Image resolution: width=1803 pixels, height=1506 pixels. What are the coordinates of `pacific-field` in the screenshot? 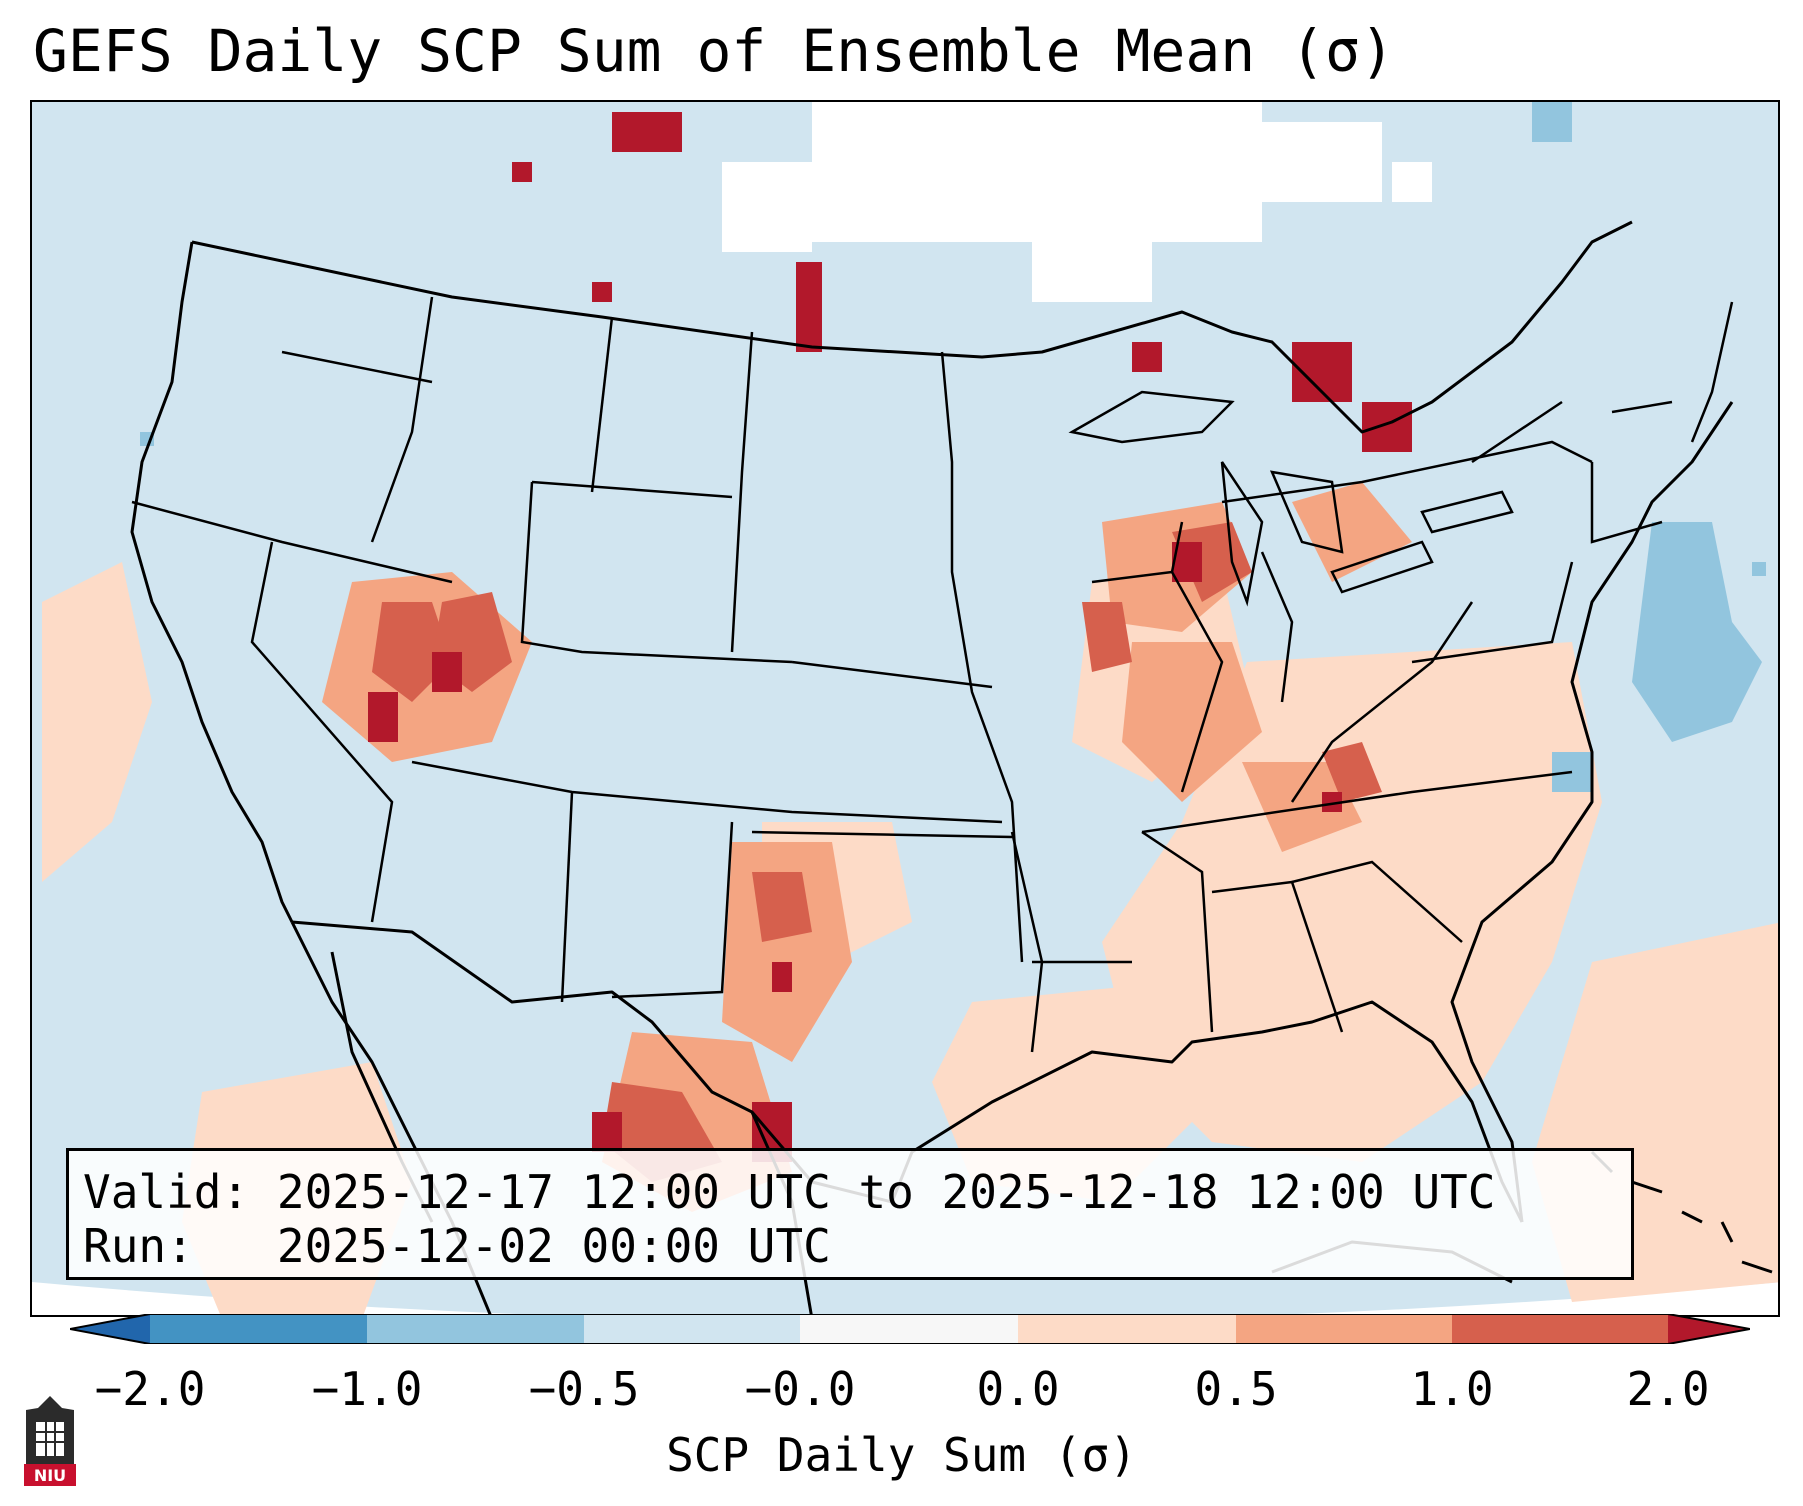 It's located at (97, 722).